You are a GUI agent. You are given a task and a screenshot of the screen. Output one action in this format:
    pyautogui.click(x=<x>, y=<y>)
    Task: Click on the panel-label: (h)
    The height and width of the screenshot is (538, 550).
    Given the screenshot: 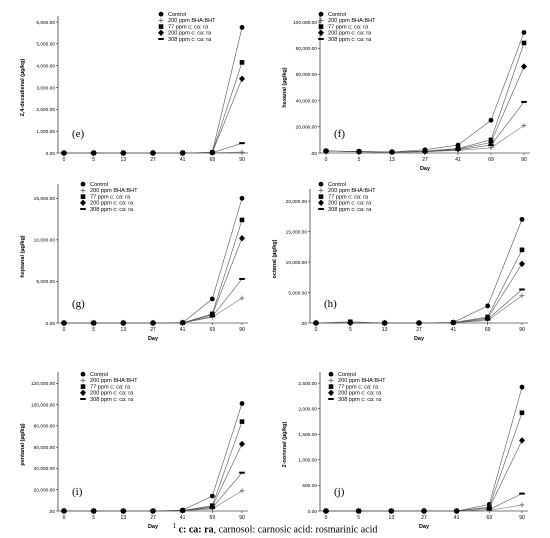 What is the action you would take?
    pyautogui.click(x=330, y=304)
    